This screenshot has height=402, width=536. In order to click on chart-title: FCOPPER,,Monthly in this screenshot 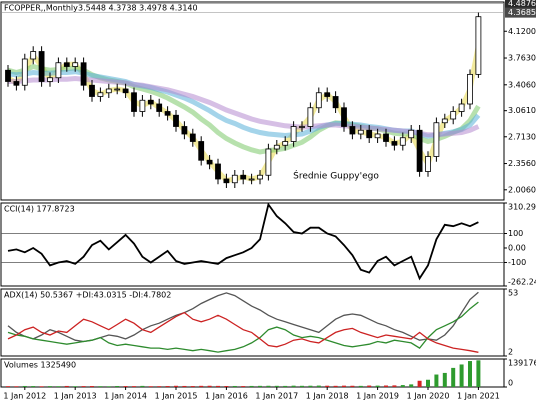, I will do `click(41, 8)`.